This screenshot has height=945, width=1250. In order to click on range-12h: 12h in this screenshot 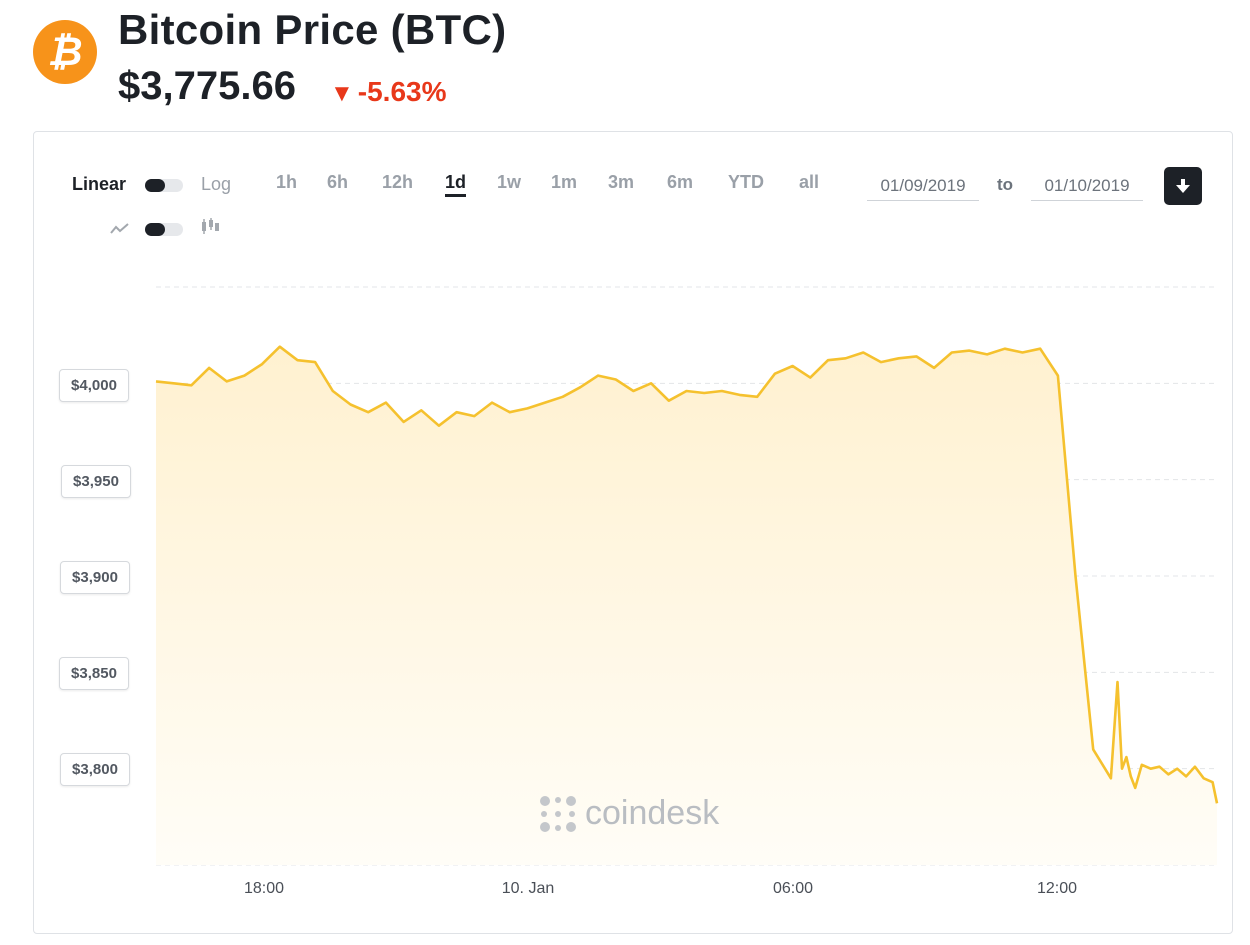, I will do `click(398, 182)`.